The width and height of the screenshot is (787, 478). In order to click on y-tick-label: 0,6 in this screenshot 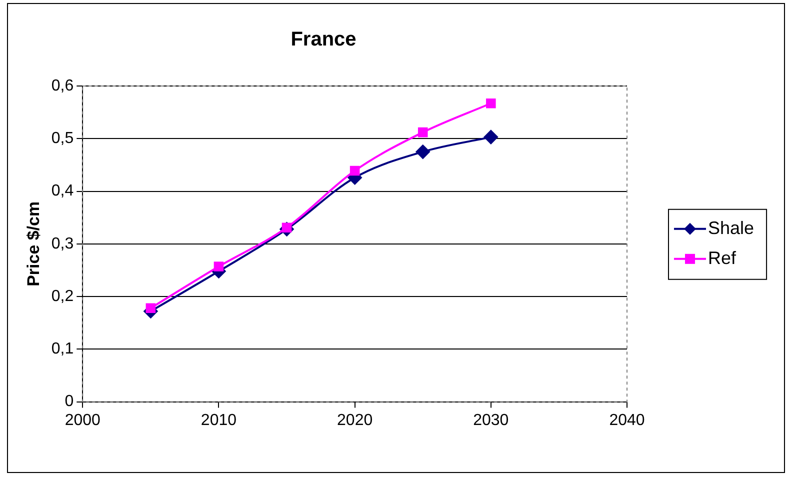, I will do `click(62, 85)`.